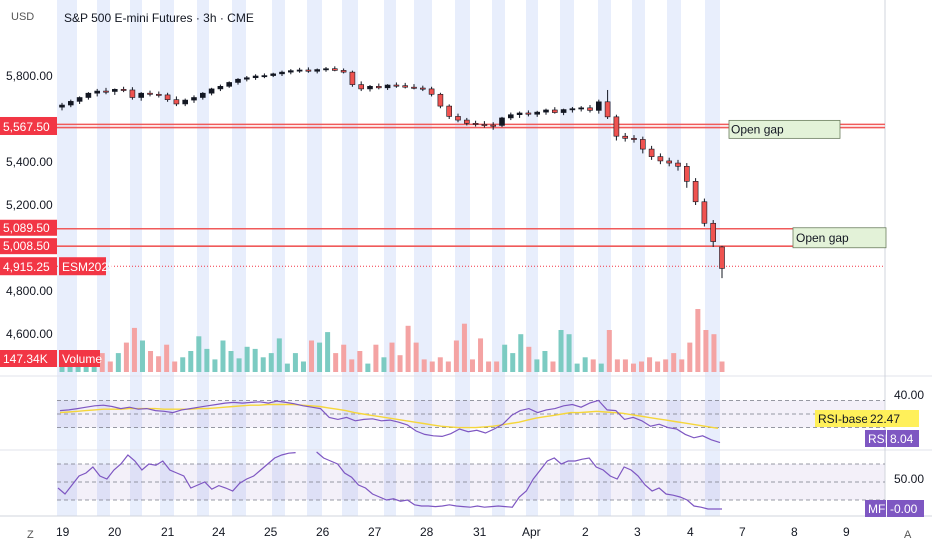 Image resolution: width=932 pixels, height=550 pixels. I want to click on mf-value-badge-text: -0.00, so click(904, 509).